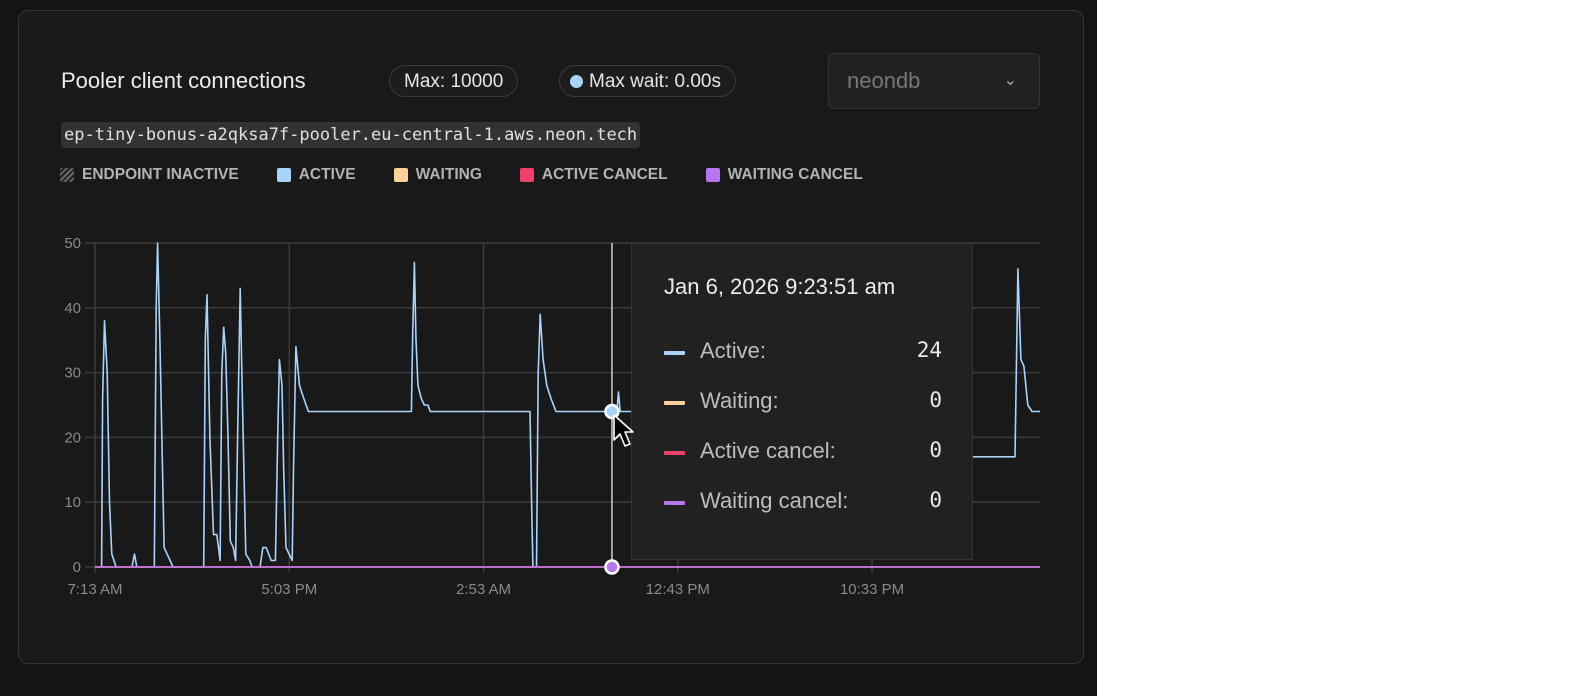 This screenshot has width=1592, height=696. I want to click on tooltip-label: Active:, so click(733, 350).